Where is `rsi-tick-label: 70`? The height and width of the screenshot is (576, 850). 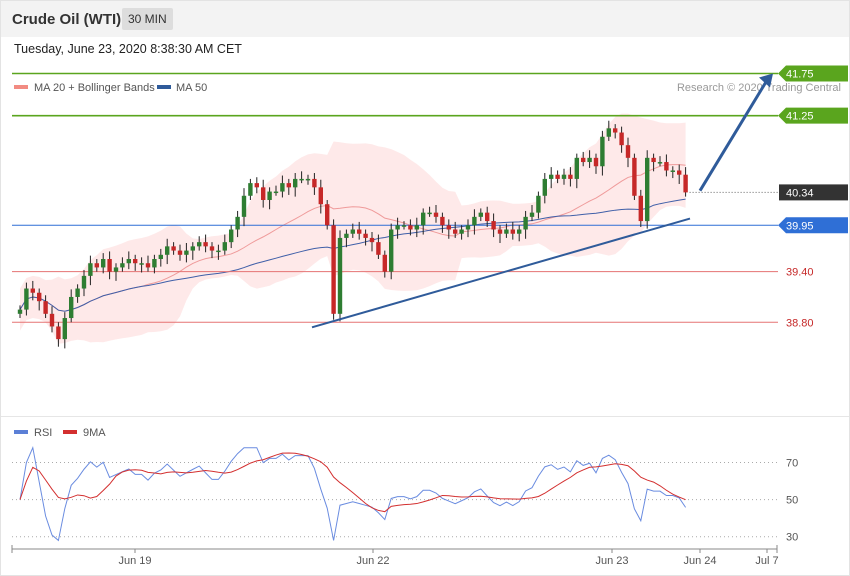 rsi-tick-label: 70 is located at coordinates (792, 464).